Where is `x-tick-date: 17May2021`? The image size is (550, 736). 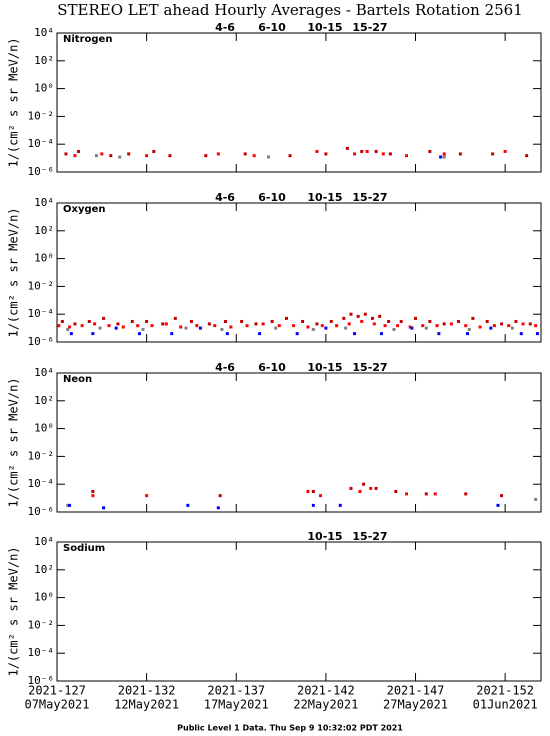 x-tick-date: 17May2021 is located at coordinates (236, 705).